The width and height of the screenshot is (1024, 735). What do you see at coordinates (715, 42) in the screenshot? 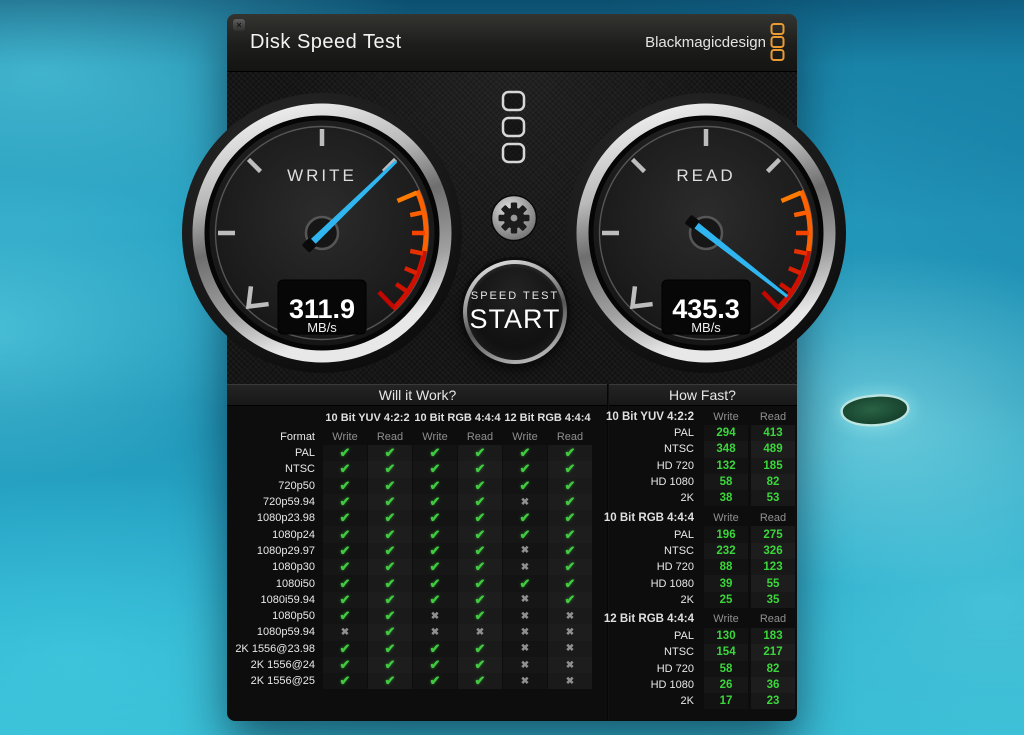
I see `brand-logo: Blackmagicdesign` at bounding box center [715, 42].